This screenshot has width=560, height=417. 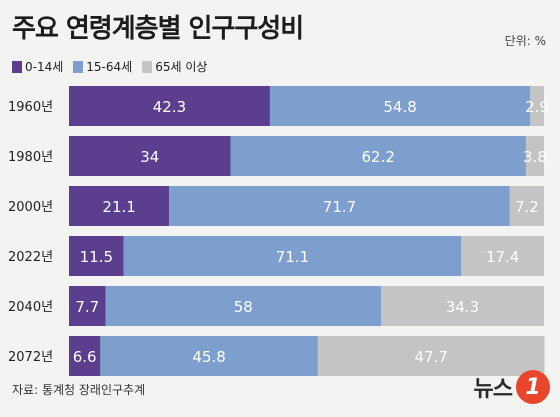 I want to click on data-label-0-14: 21.1, so click(x=118, y=207).